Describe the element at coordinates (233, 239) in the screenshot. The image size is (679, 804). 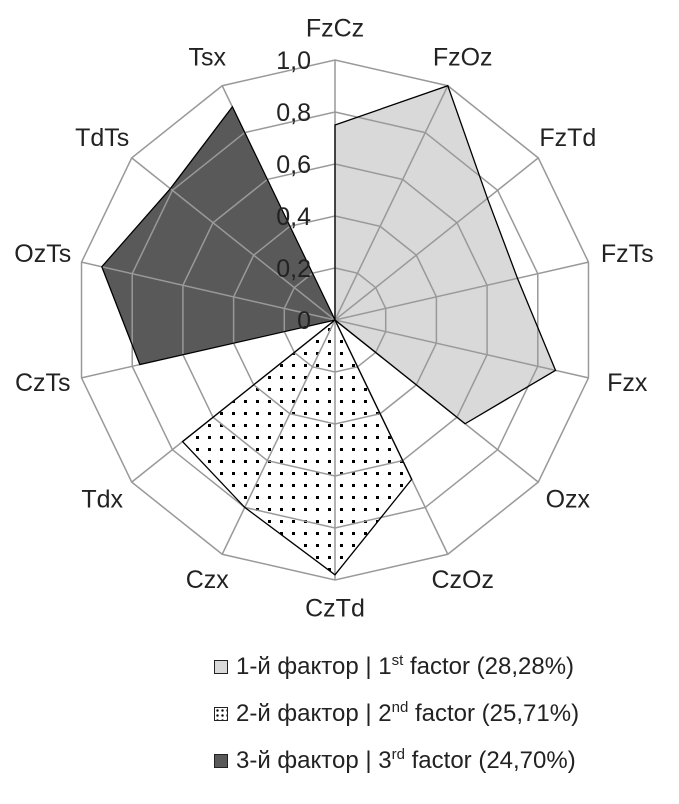
I see `axis-spoke-TdTs` at that location.